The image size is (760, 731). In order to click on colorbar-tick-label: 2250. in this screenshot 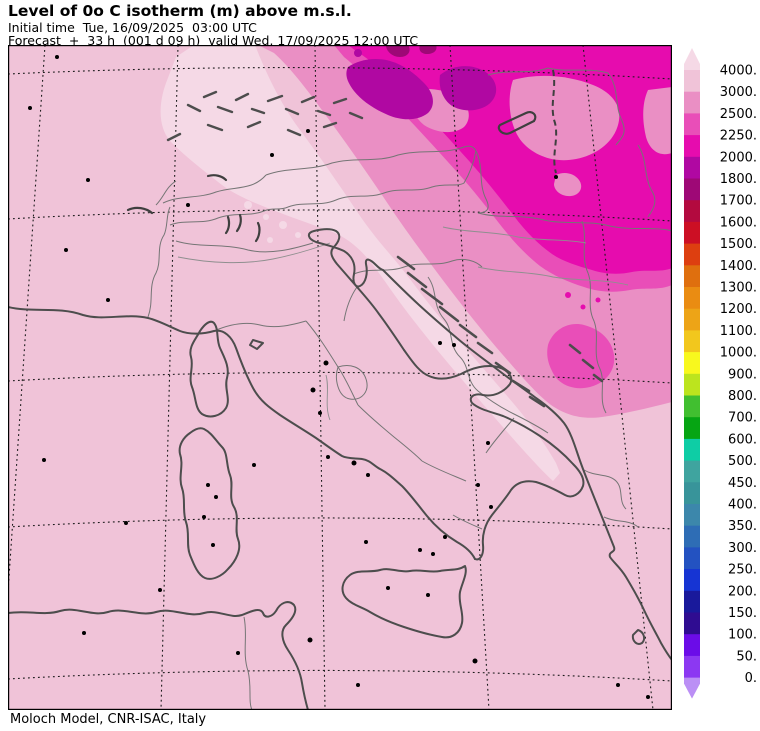, I will do `click(738, 136)`.